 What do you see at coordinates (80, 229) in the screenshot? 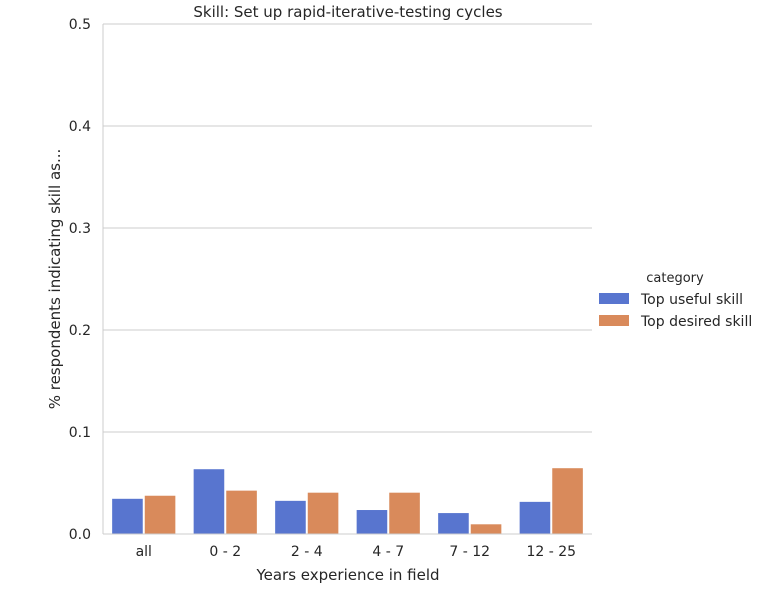
I see `y-tick-label: 0.3` at bounding box center [80, 229].